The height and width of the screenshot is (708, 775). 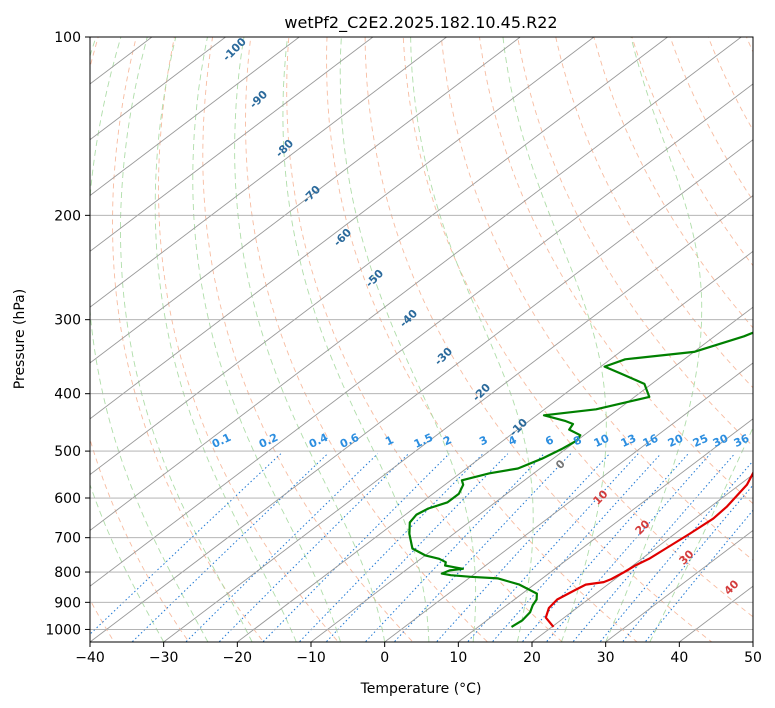 I want to click on mixing-ratio-label: 30, so click(x=721, y=441).